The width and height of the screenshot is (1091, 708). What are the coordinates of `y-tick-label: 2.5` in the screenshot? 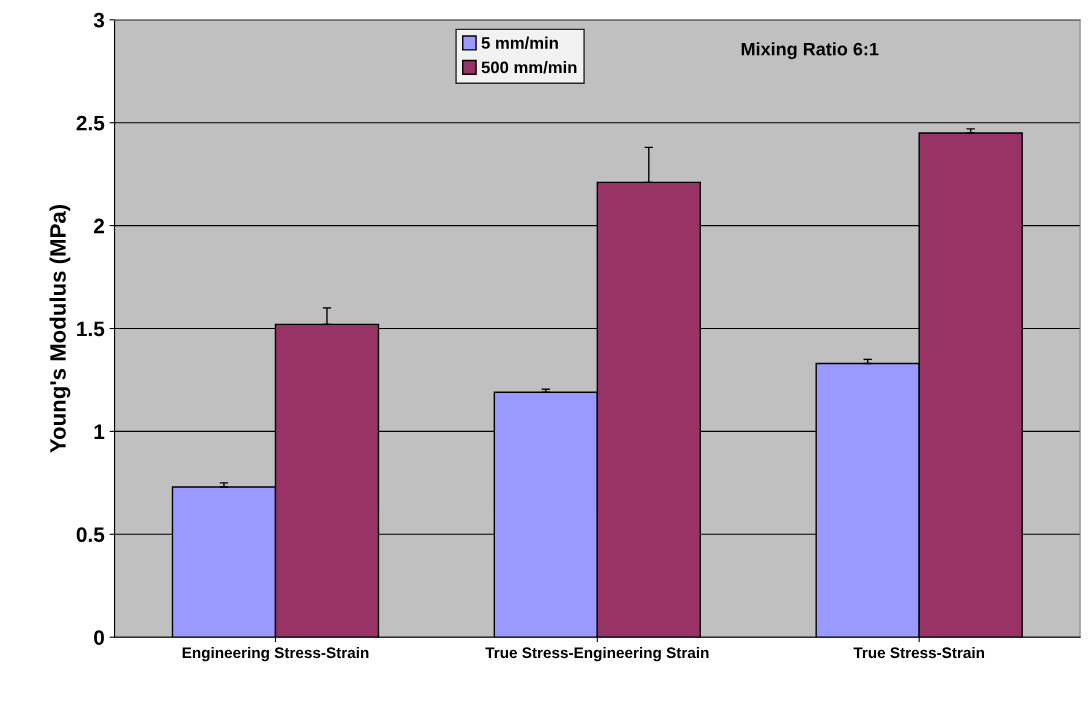 It's located at (90, 123).